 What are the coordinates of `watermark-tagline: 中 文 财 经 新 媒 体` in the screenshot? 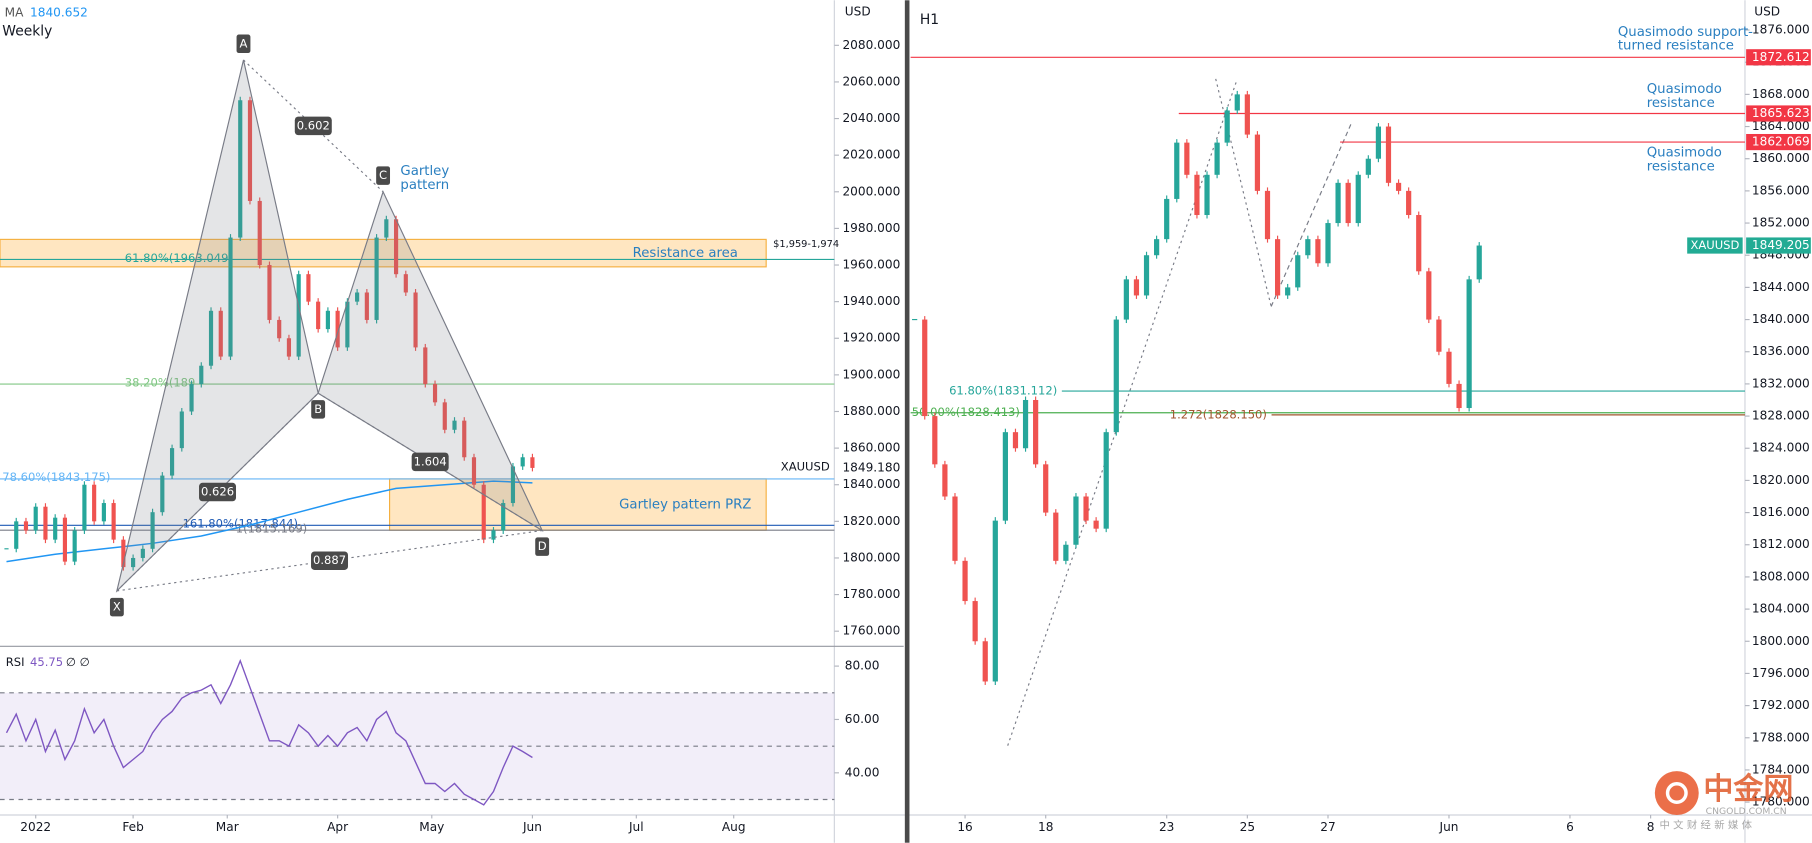 It's located at (1705, 824).